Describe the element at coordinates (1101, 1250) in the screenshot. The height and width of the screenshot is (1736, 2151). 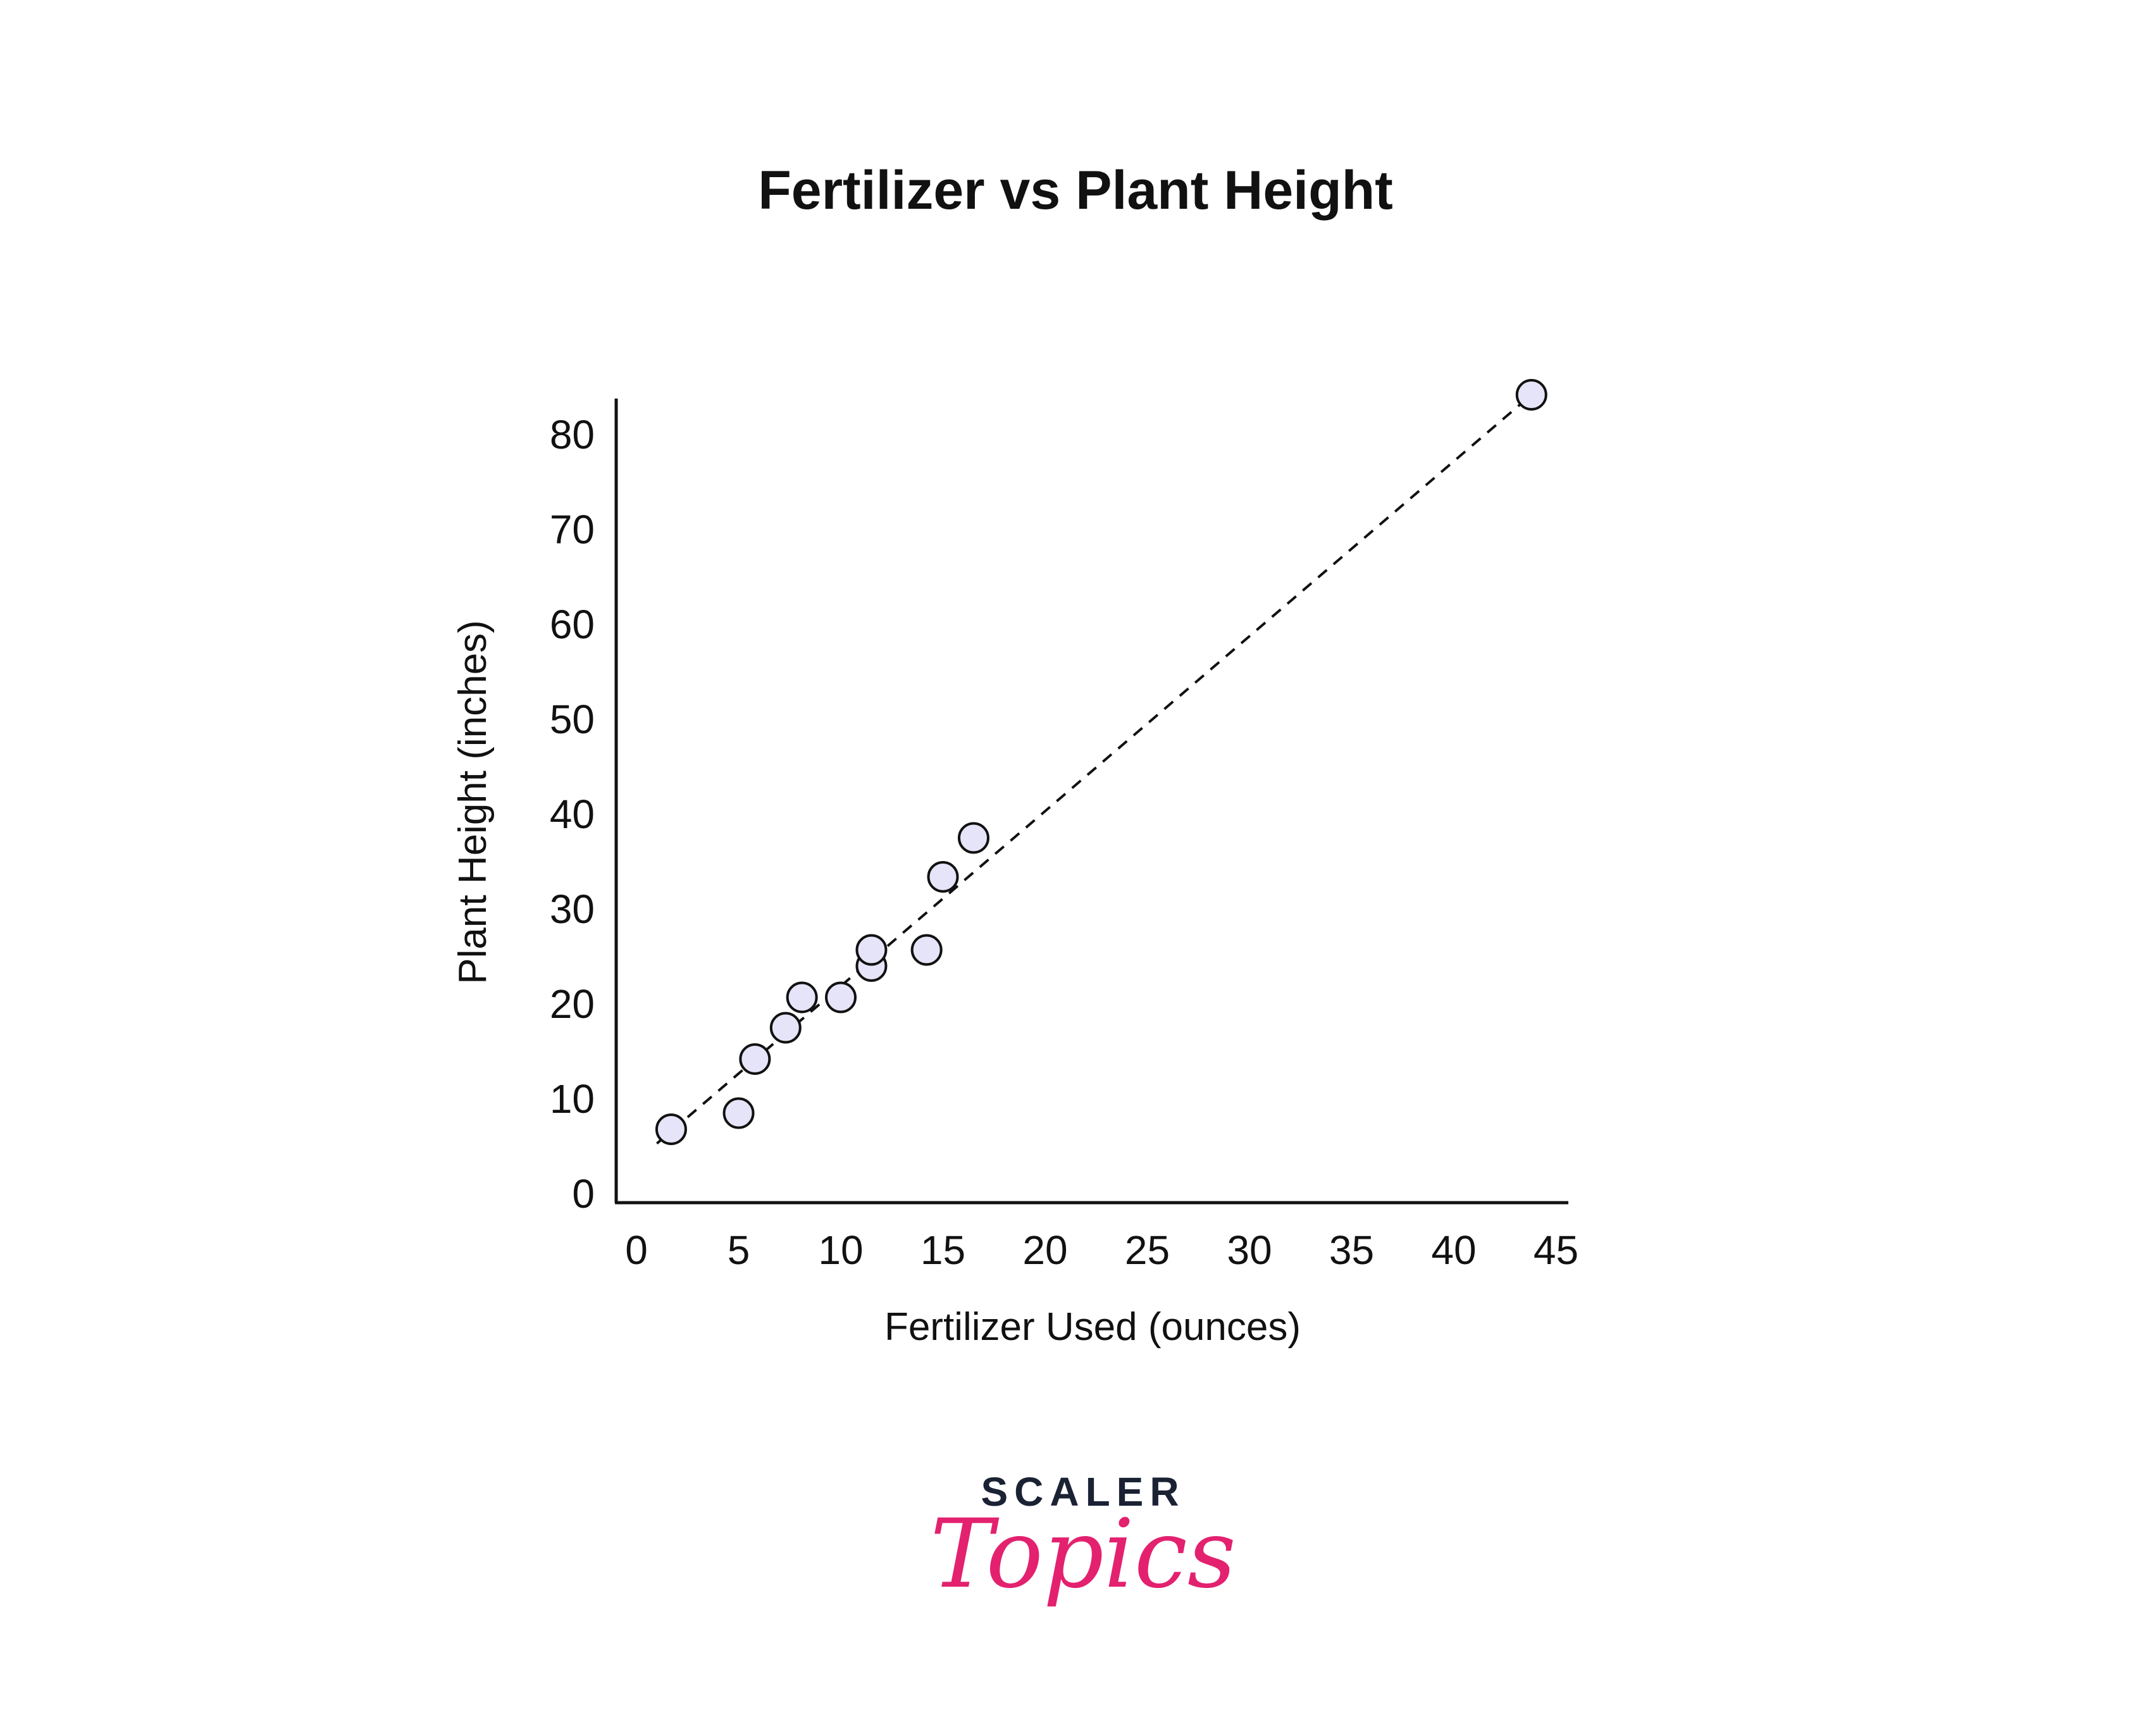
I see `x-tick-labels: 0 5 10 15 20 25 30 35 40 45` at that location.